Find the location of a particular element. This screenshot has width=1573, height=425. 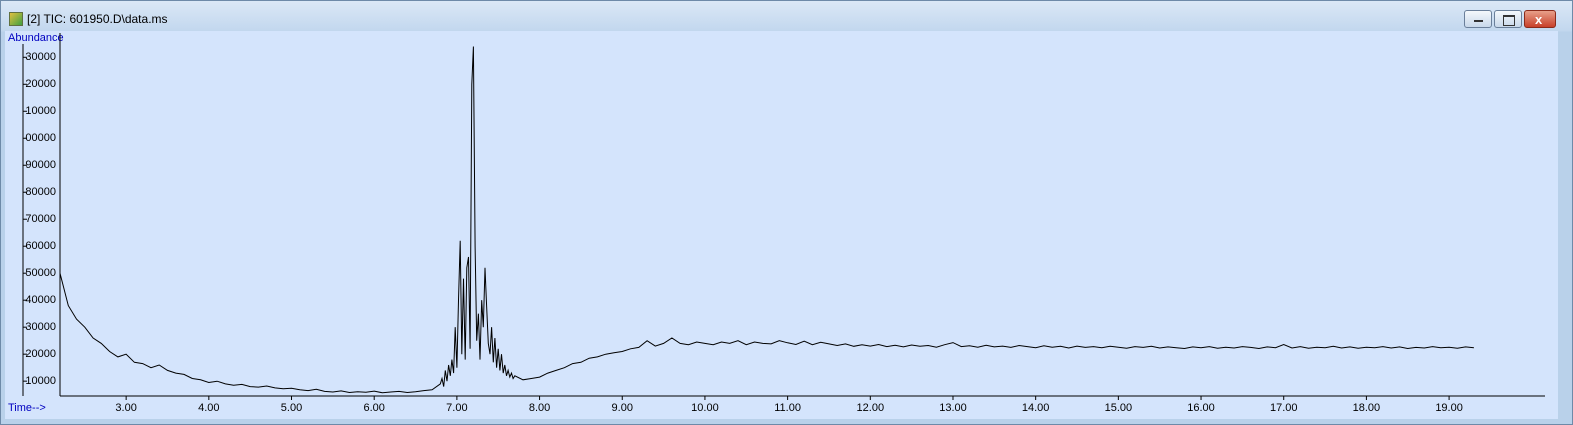

y-tick-label: 60000 is located at coordinates (40, 246).